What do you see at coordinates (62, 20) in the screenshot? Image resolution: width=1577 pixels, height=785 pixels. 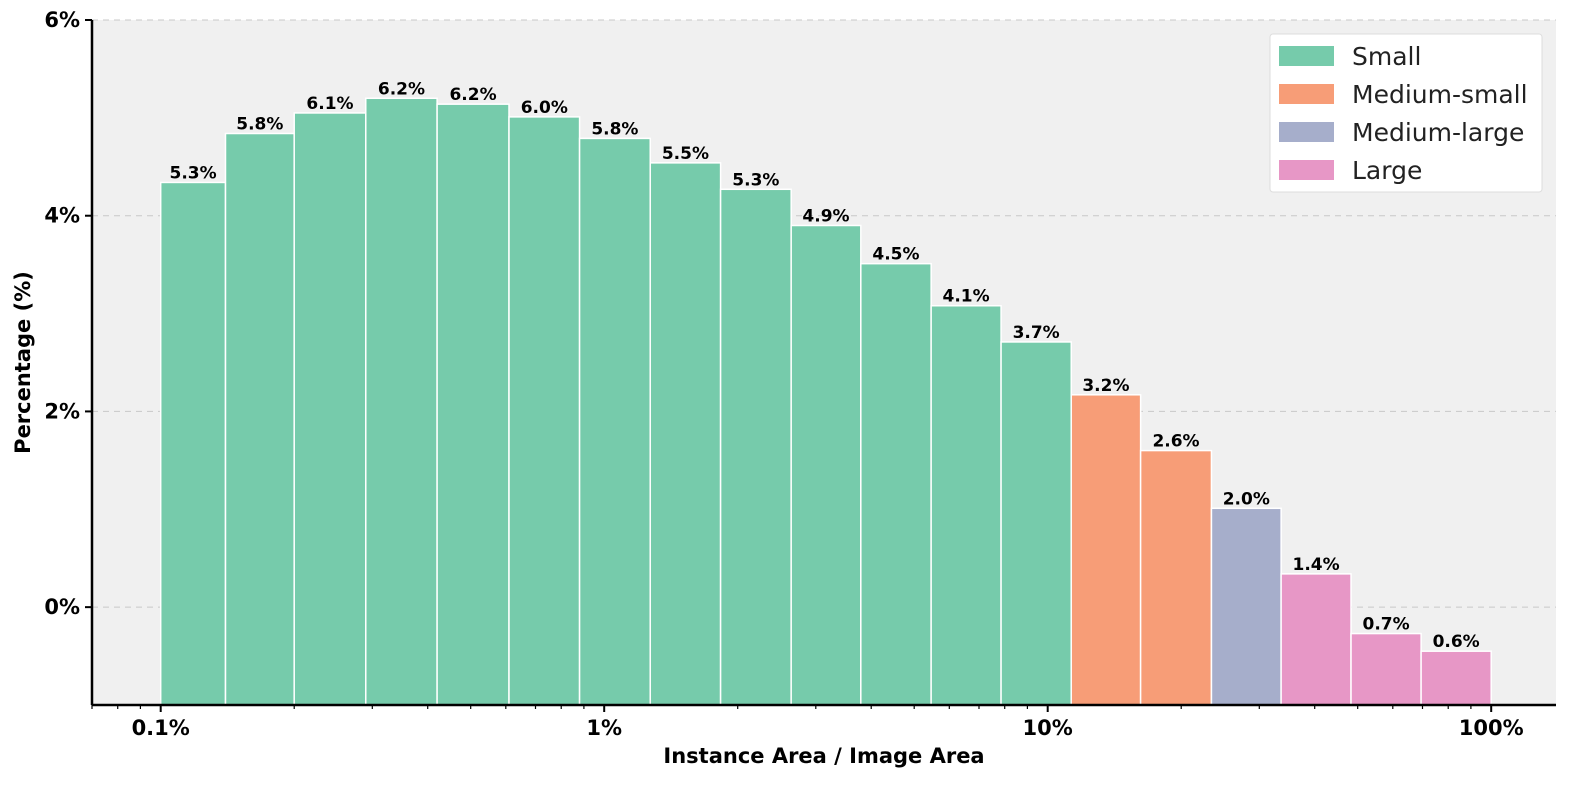 I see `y-tick-label: 6%` at bounding box center [62, 20].